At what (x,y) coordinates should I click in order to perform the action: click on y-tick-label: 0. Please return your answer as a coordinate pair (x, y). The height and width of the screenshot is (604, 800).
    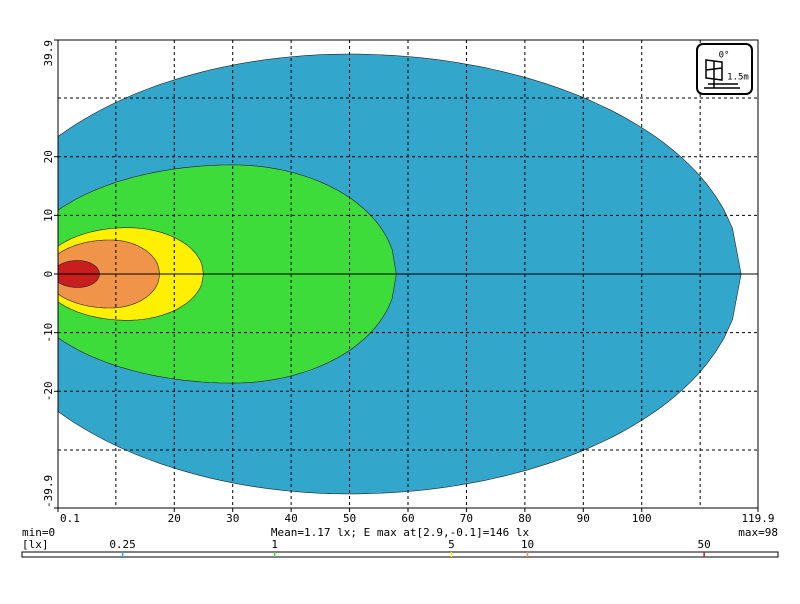
    Looking at the image, I should click on (48, 274).